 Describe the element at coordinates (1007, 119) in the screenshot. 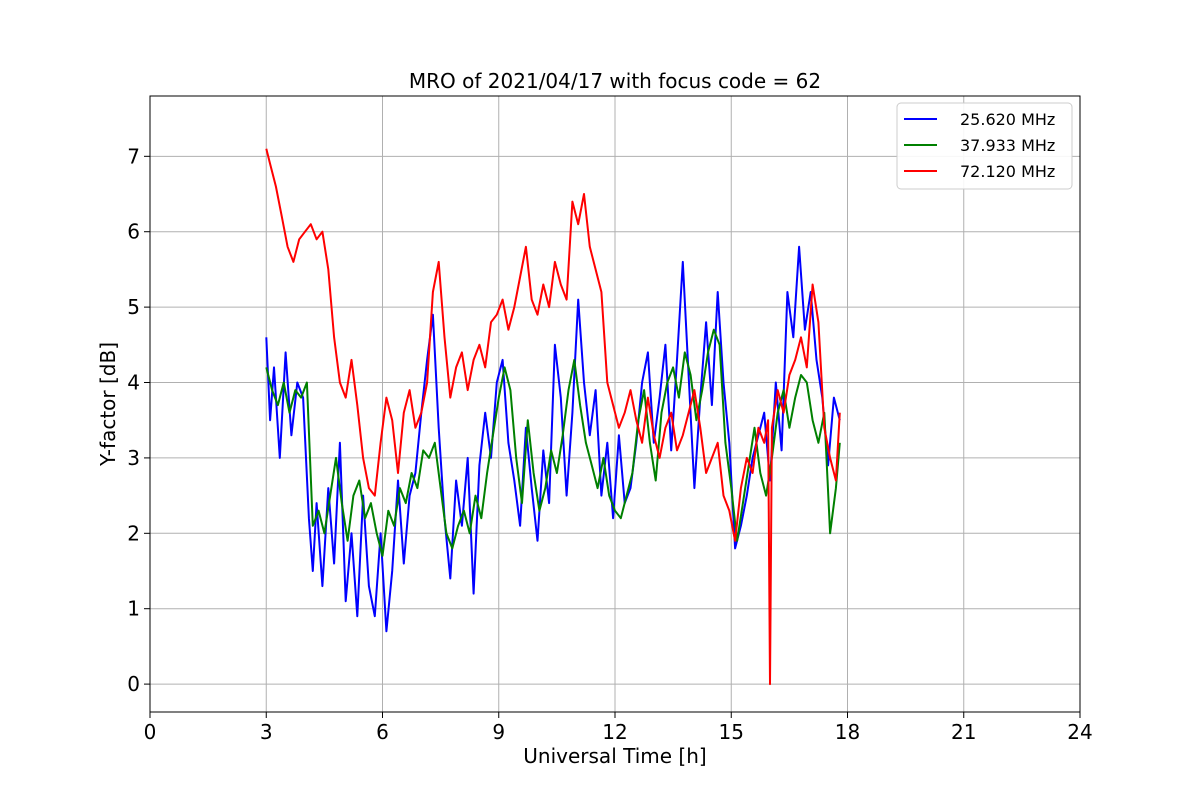

I see `legend-entry-0: 25.620 MHz` at that location.